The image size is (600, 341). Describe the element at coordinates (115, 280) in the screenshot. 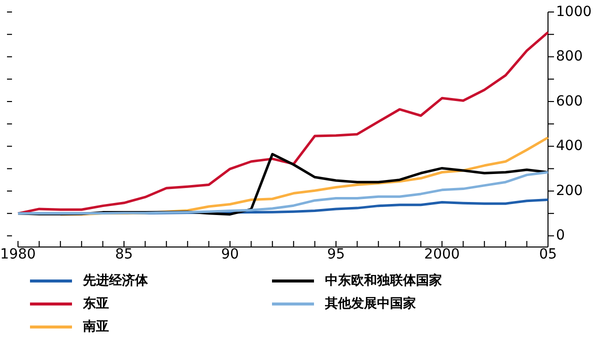

I see `legend-label: 先进经济体` at that location.